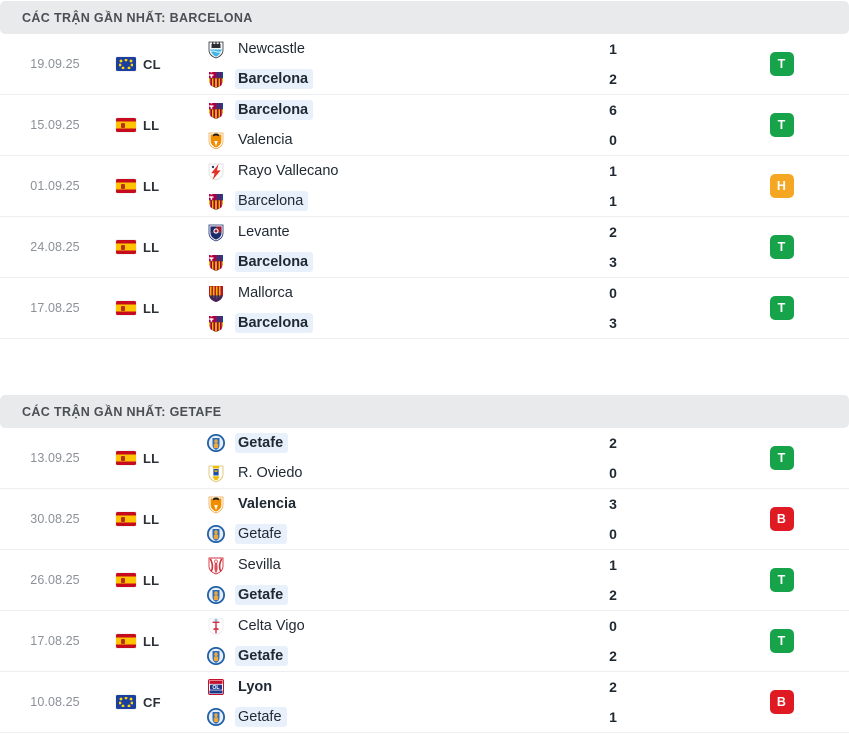 The width and height of the screenshot is (849, 745). What do you see at coordinates (424, 366) in the screenshot?
I see `section-gap` at bounding box center [424, 366].